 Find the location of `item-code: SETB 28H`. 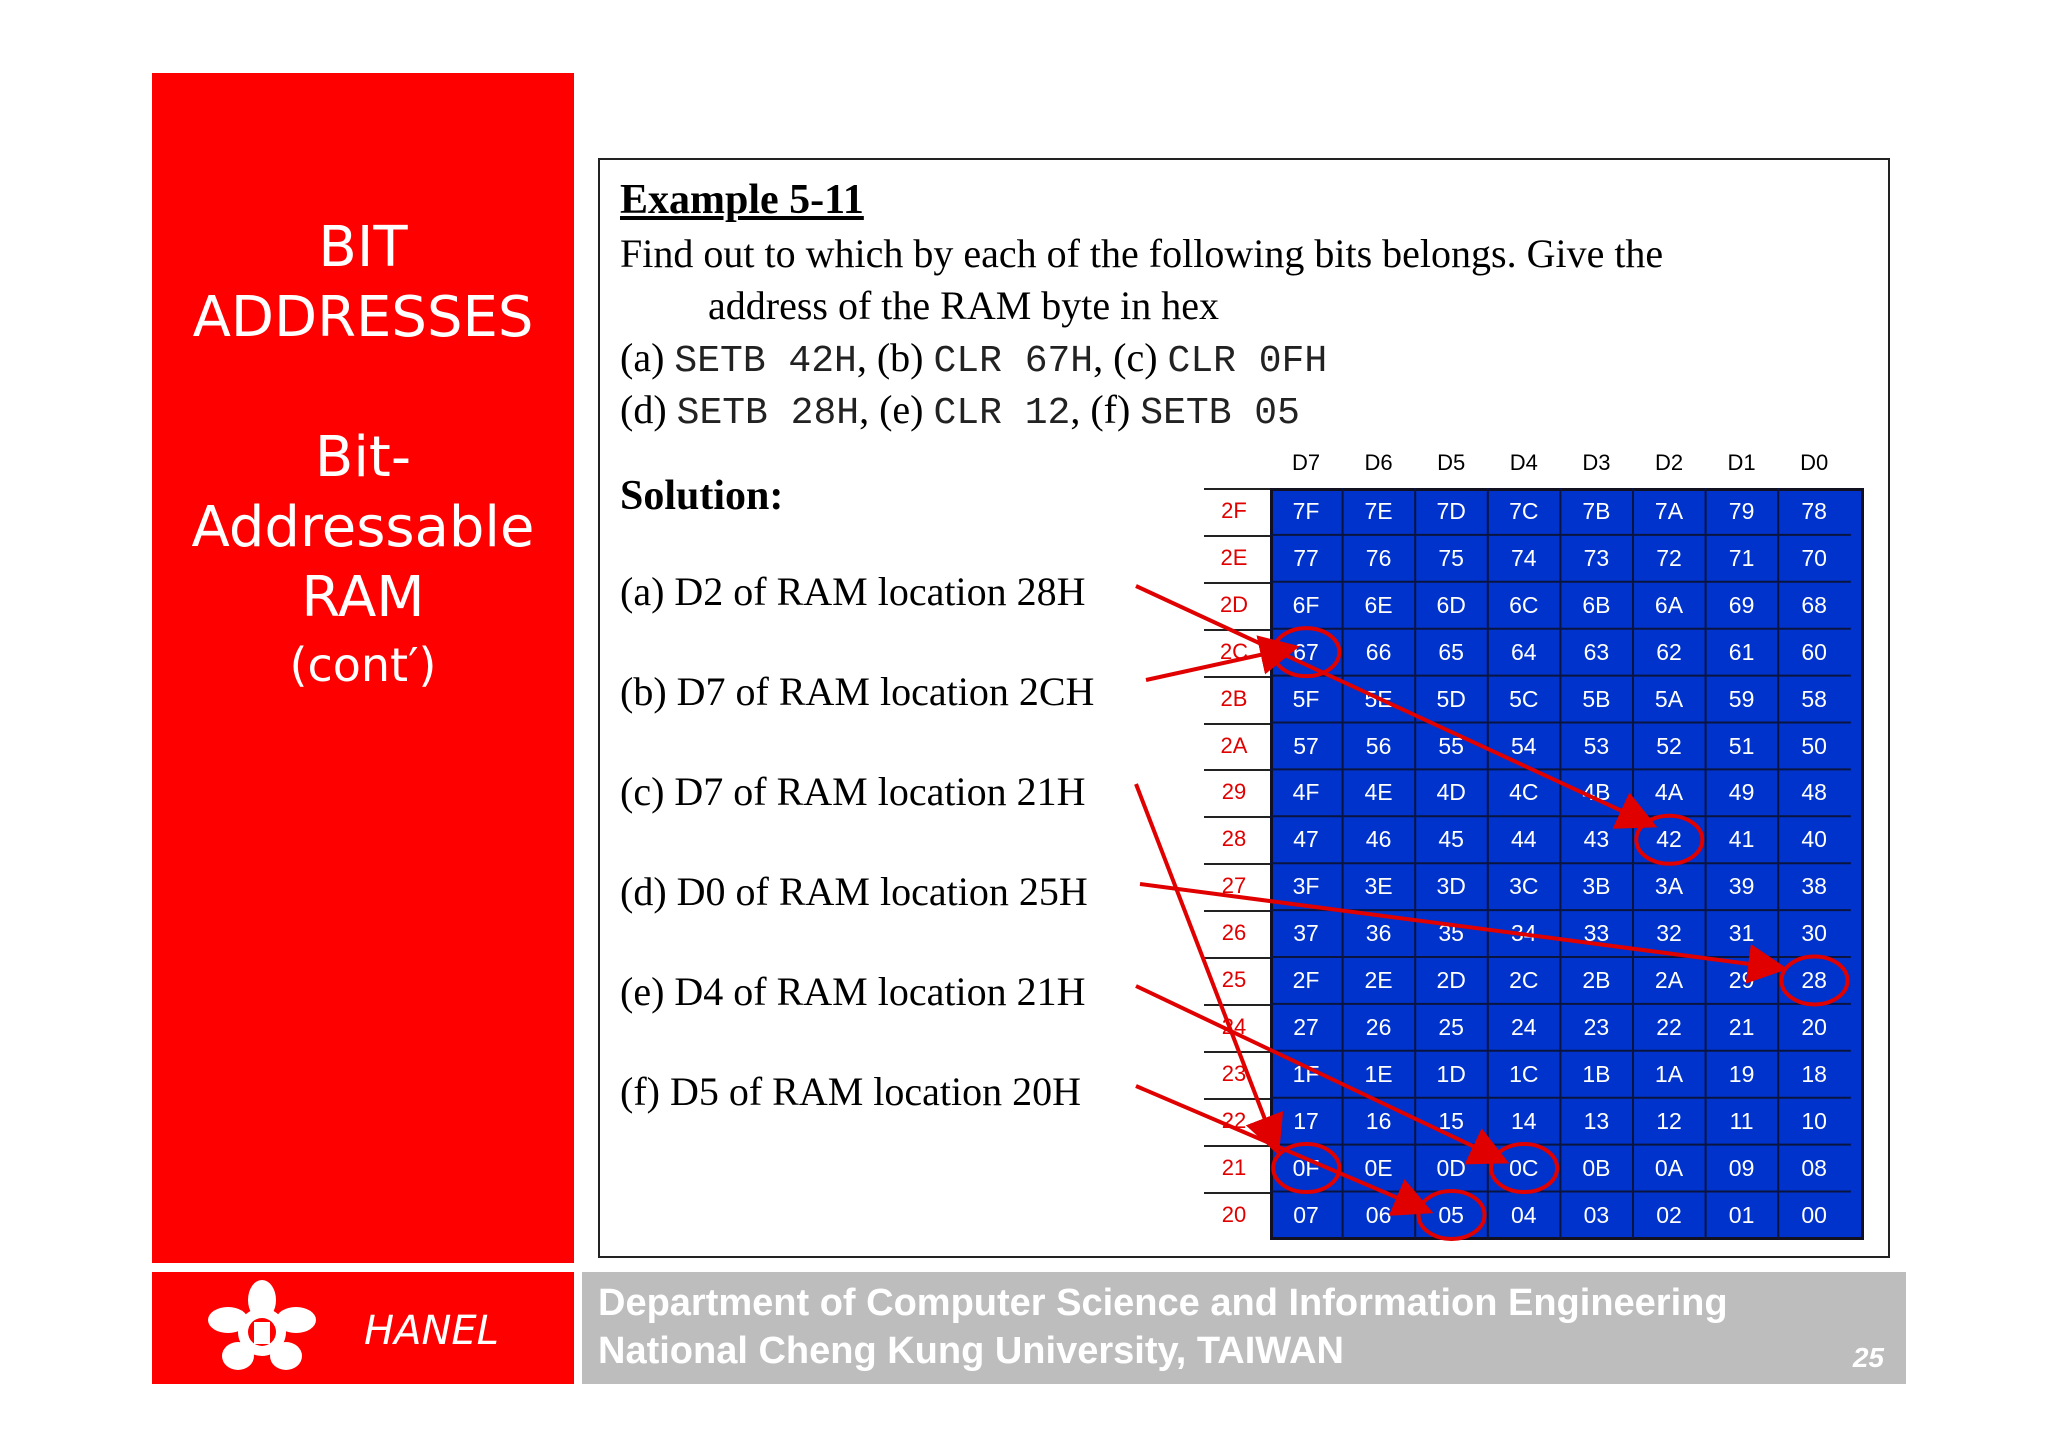

item-code: SETB 28H is located at coordinates (768, 413).